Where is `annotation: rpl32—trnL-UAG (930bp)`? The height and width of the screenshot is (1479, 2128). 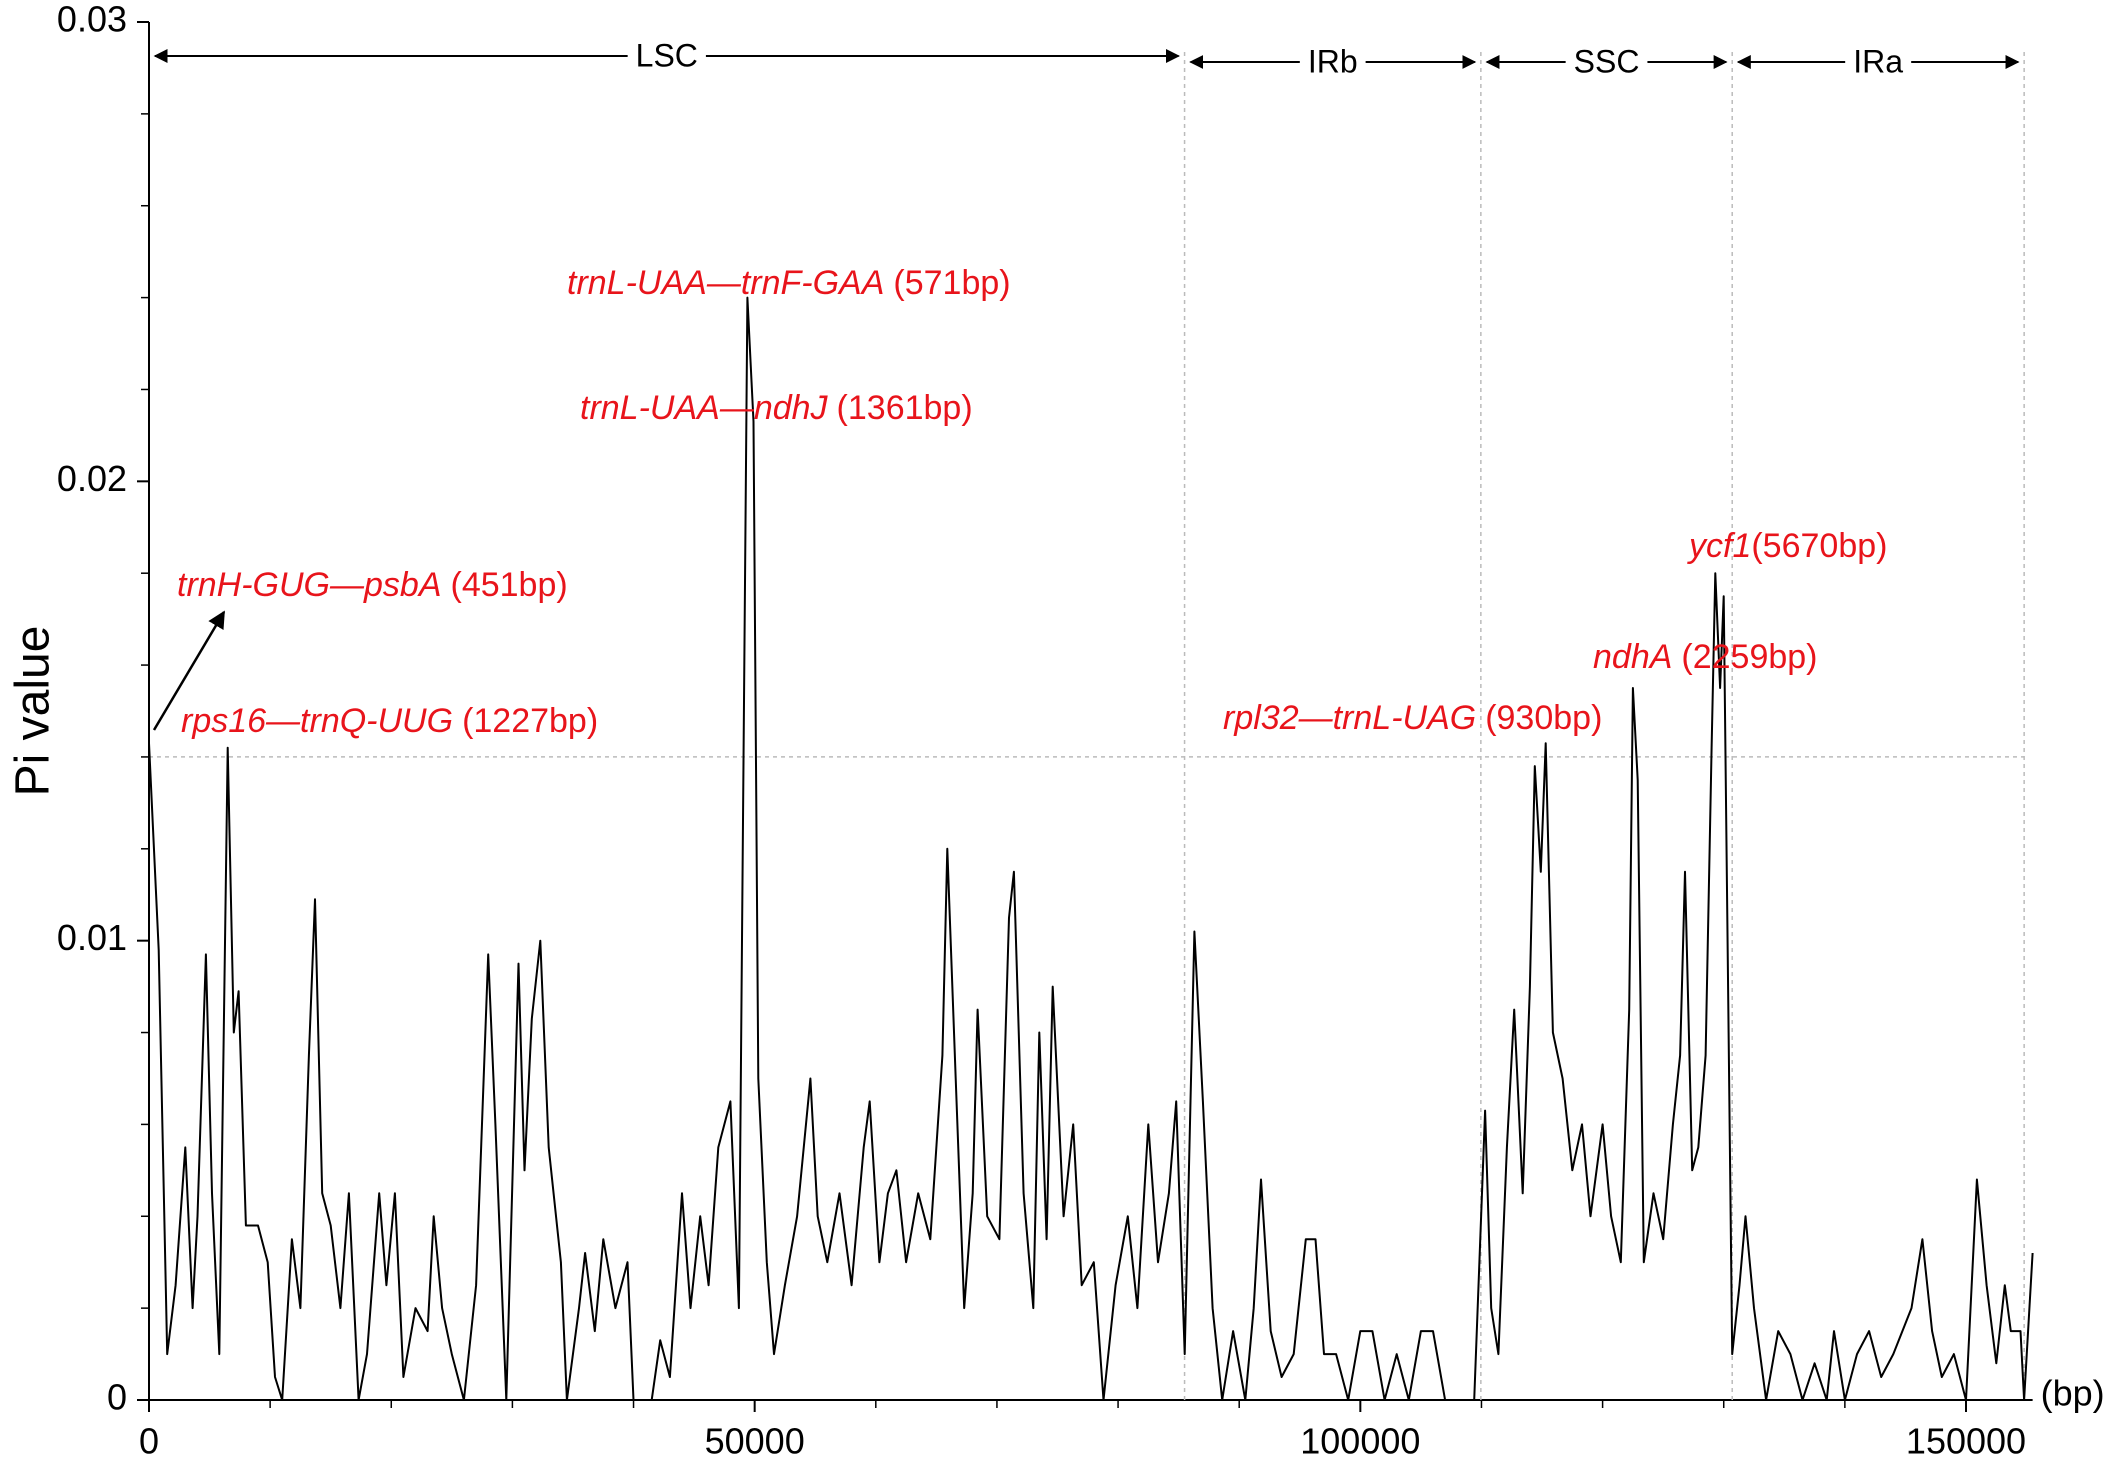 annotation: rpl32—trnL-UAG (930bp) is located at coordinates (1412, 718).